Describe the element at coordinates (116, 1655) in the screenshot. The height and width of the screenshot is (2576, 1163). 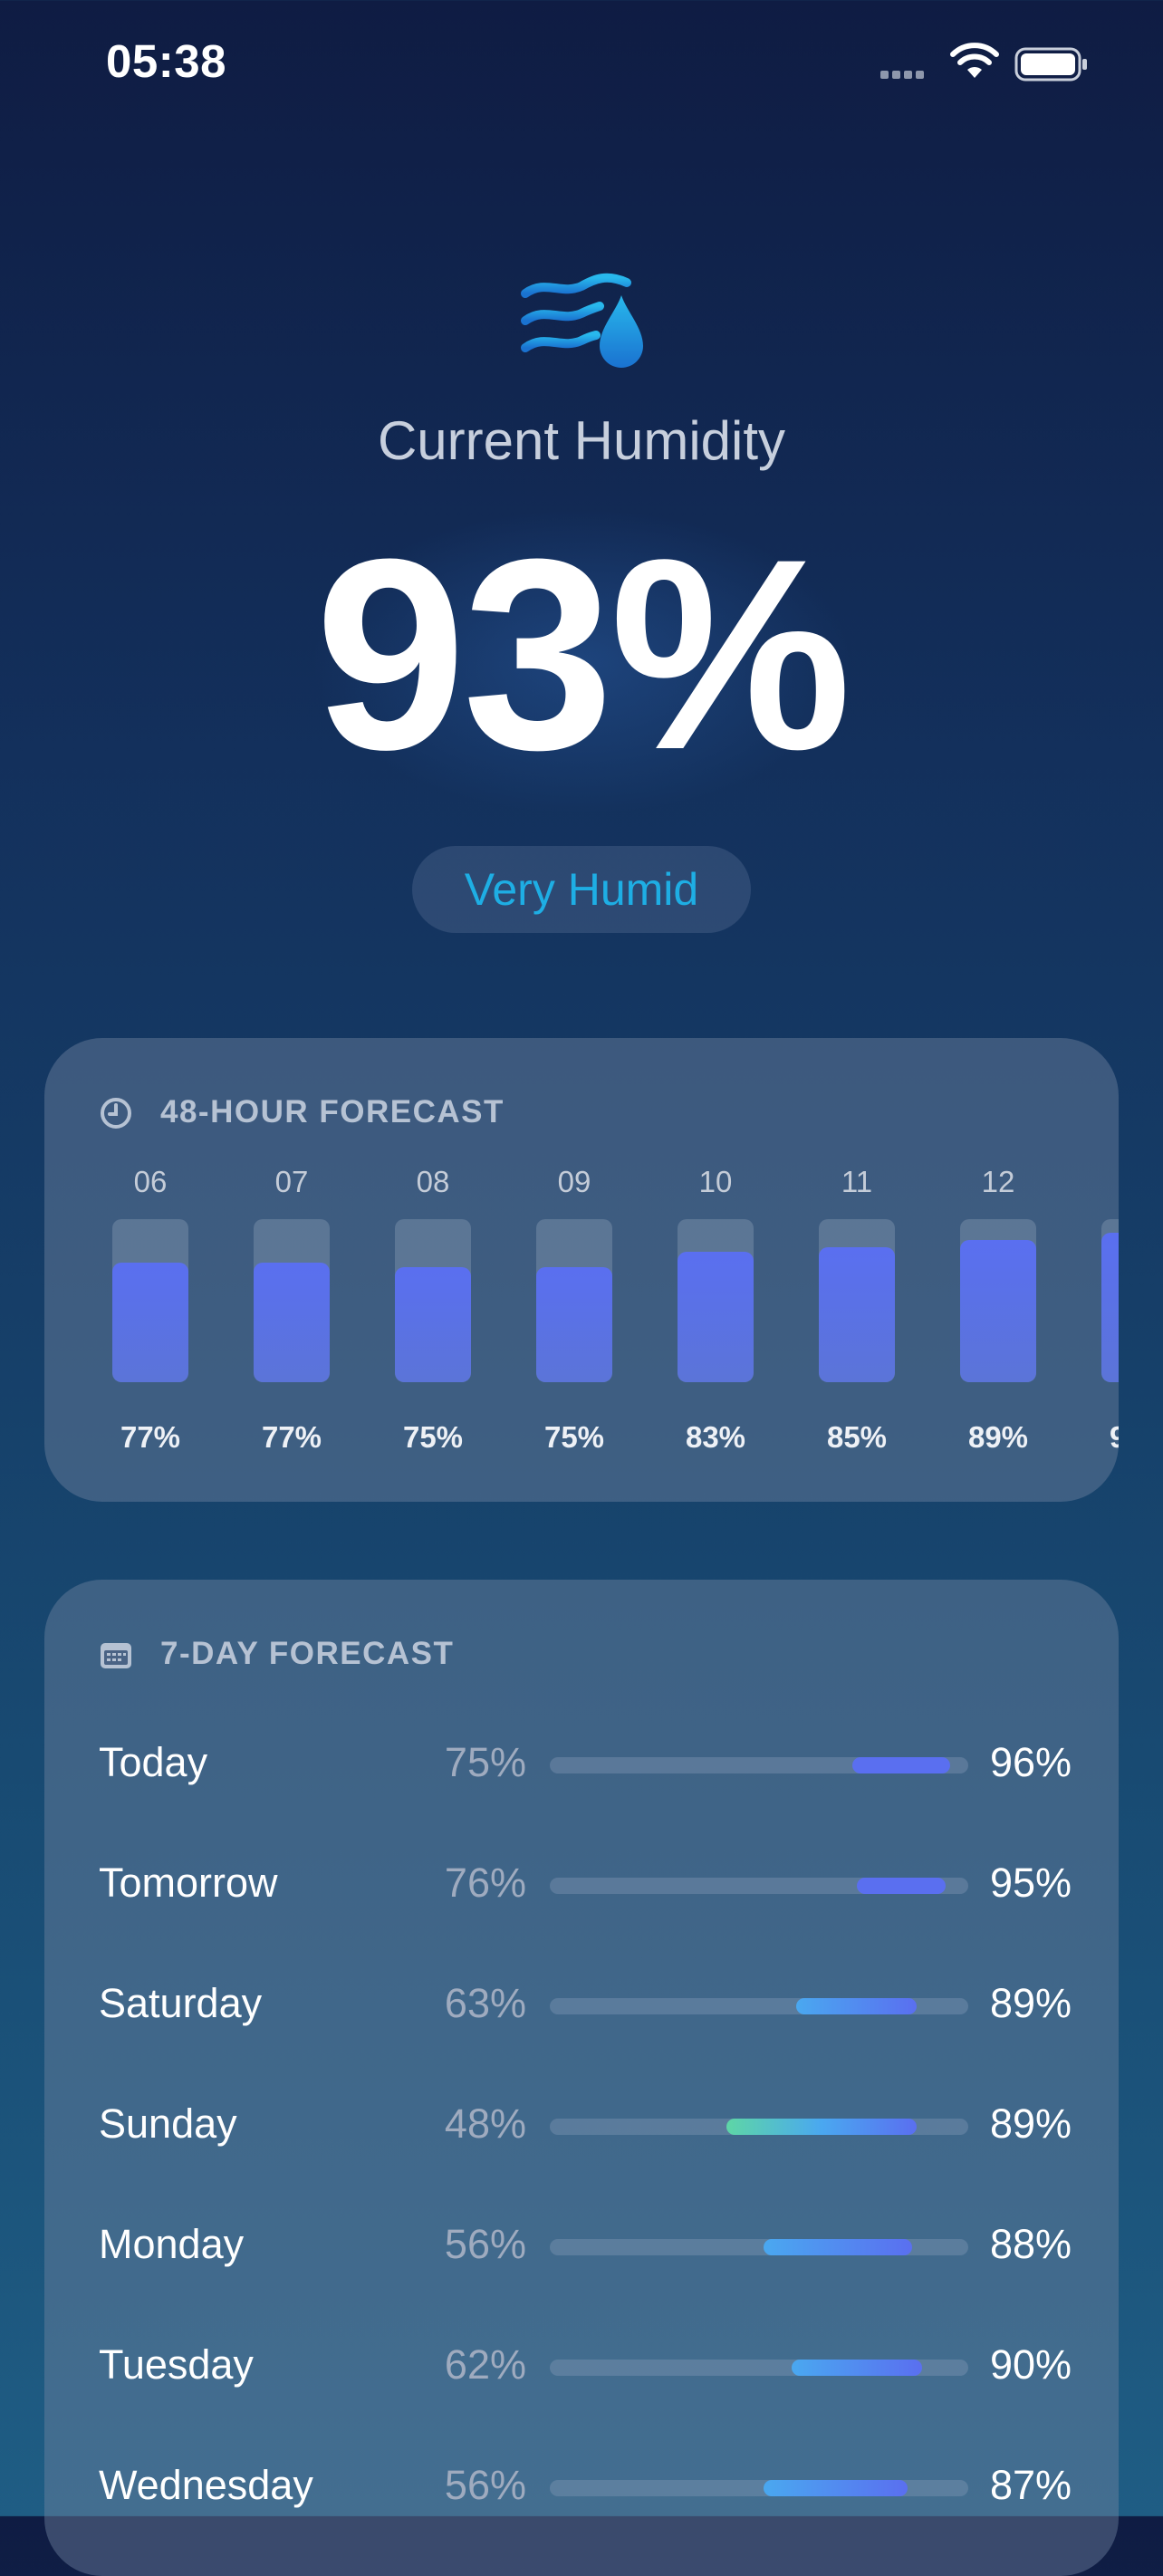
I see `calendar-icon` at that location.